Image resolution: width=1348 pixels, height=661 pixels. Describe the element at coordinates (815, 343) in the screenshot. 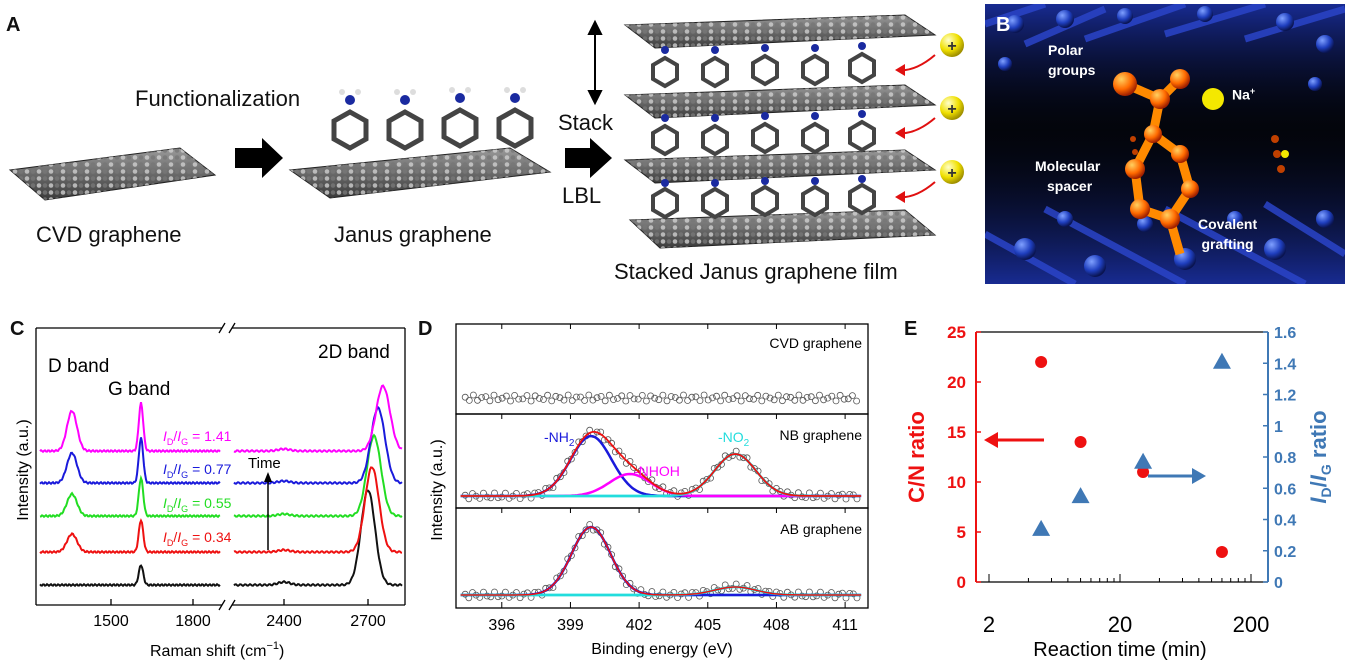

I see `sub-cvd-label: CVD graphene` at that location.